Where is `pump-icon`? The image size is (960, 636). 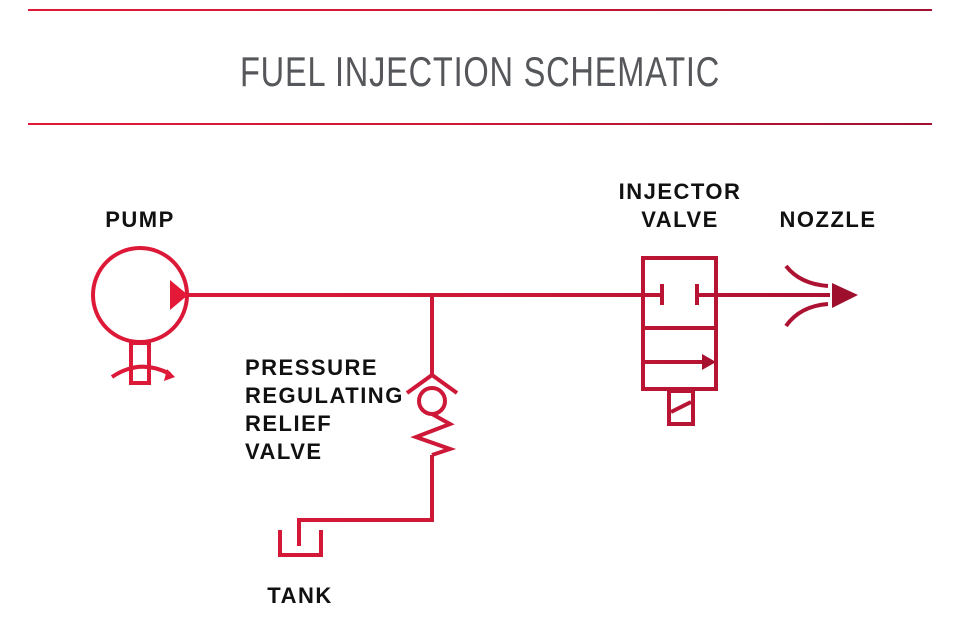
pump-icon is located at coordinates (140, 315).